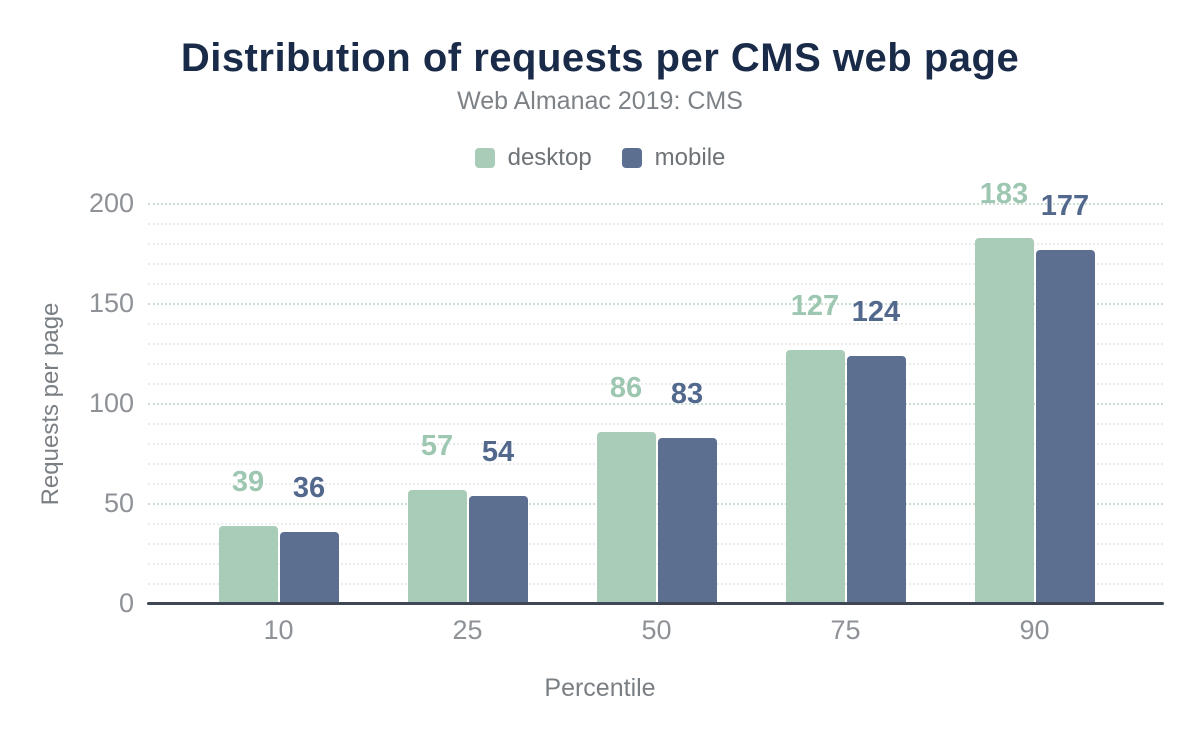 The image size is (1200, 742). I want to click on x-tick-label-90: 90, so click(1034, 630).